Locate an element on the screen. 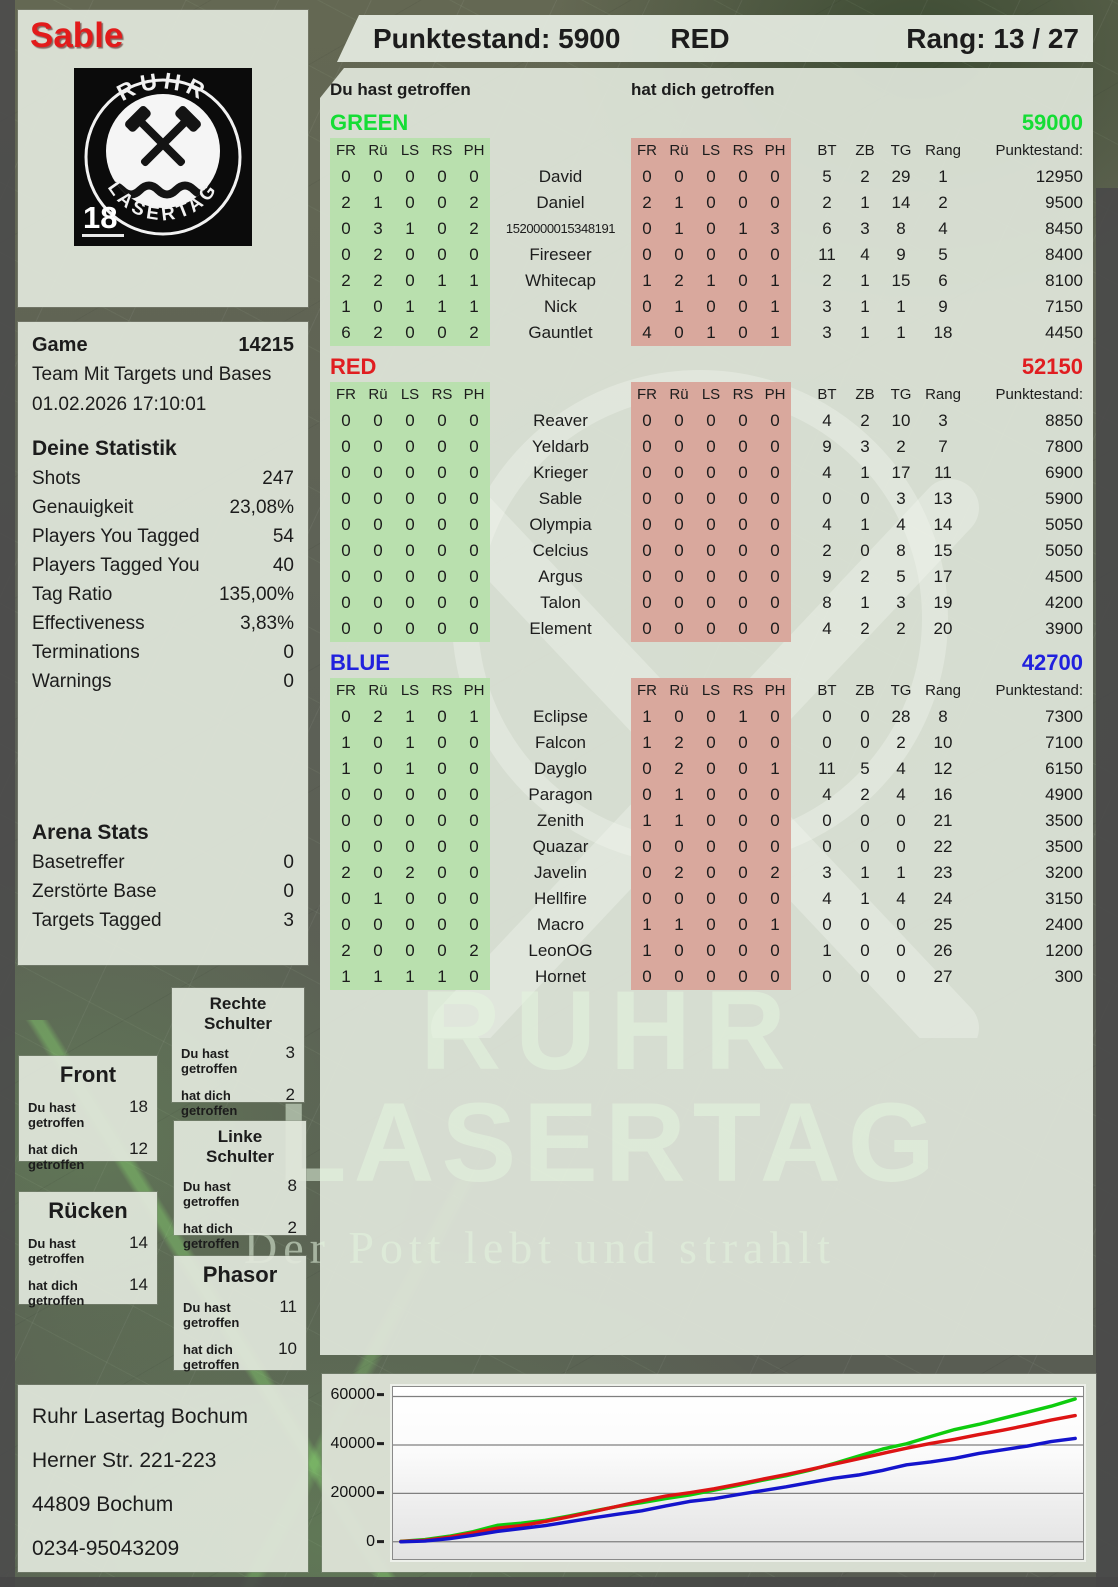  arena-stat-row: Zerstörte Base 0 is located at coordinates (163, 891).